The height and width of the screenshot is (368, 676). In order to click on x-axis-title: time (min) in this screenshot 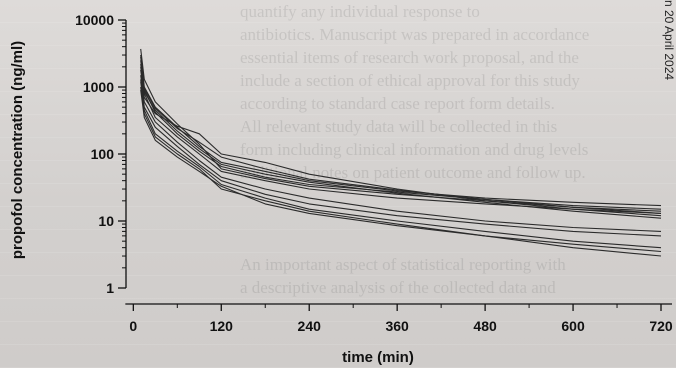, I will do `click(378, 357)`.